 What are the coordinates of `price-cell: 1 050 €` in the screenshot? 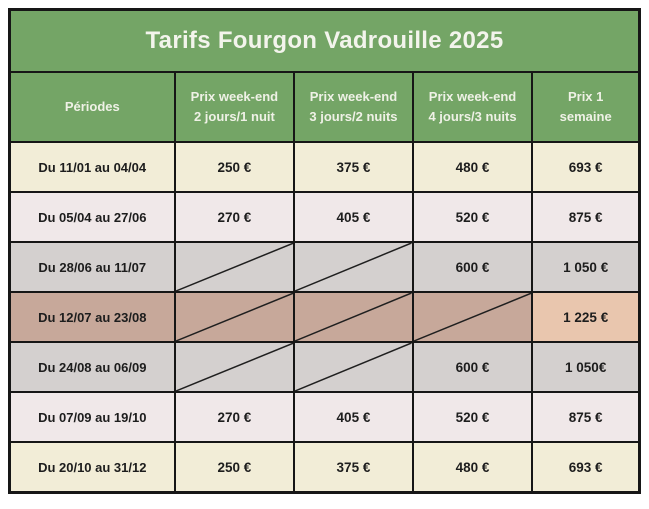 It's located at (586, 267).